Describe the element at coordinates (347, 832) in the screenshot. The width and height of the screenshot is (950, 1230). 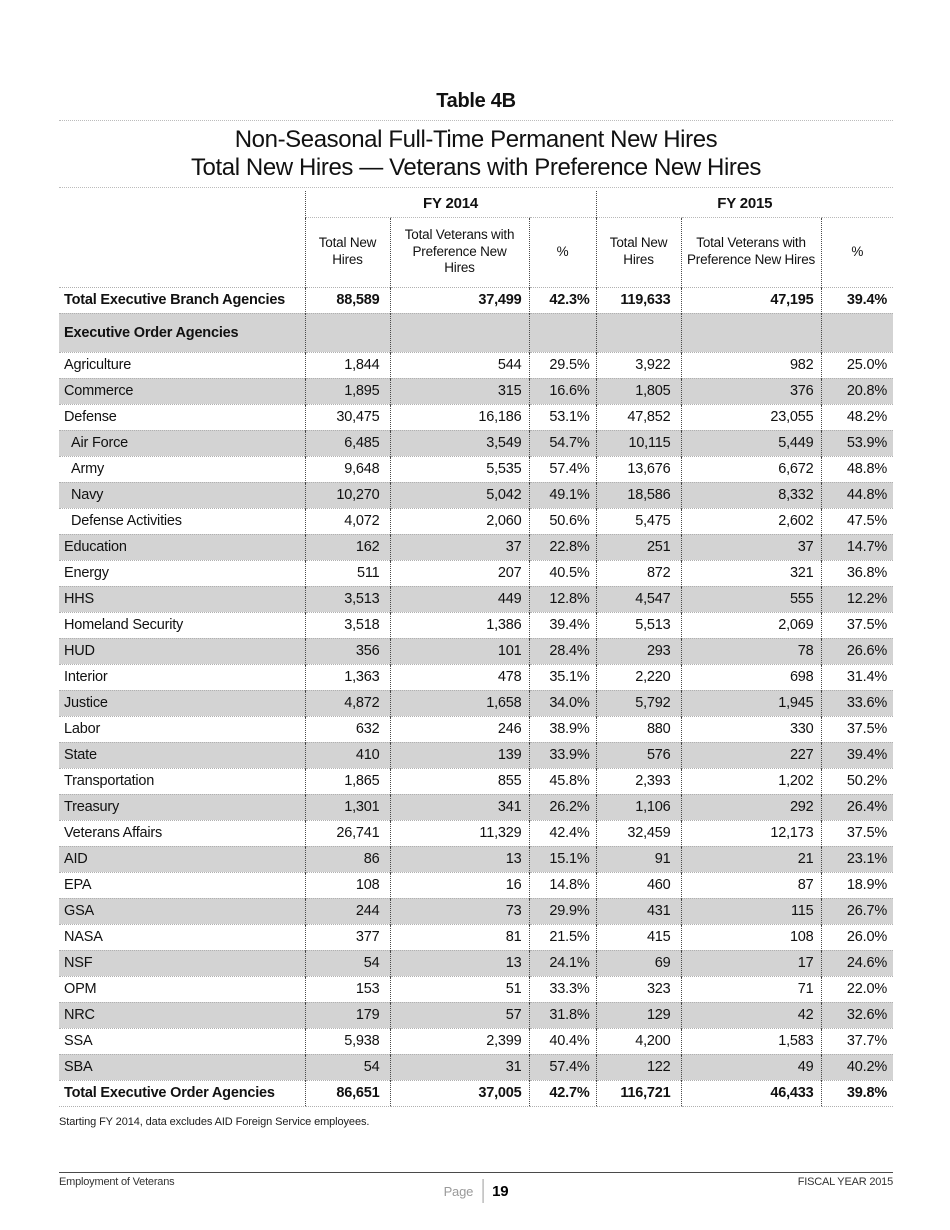
I see `value-cell: 26,741` at that location.